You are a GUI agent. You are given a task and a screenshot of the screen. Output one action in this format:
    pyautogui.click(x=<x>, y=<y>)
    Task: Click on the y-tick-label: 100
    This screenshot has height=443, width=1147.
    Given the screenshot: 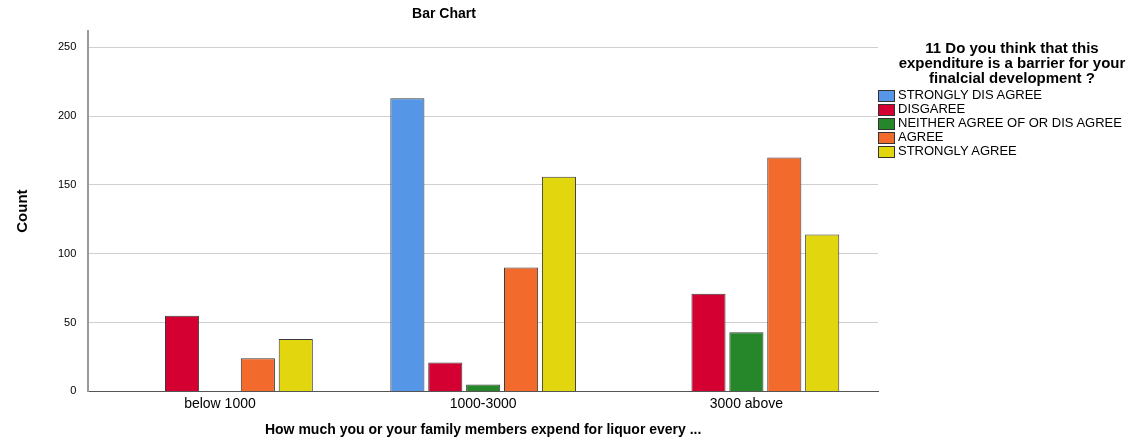 What is the action you would take?
    pyautogui.click(x=67, y=252)
    